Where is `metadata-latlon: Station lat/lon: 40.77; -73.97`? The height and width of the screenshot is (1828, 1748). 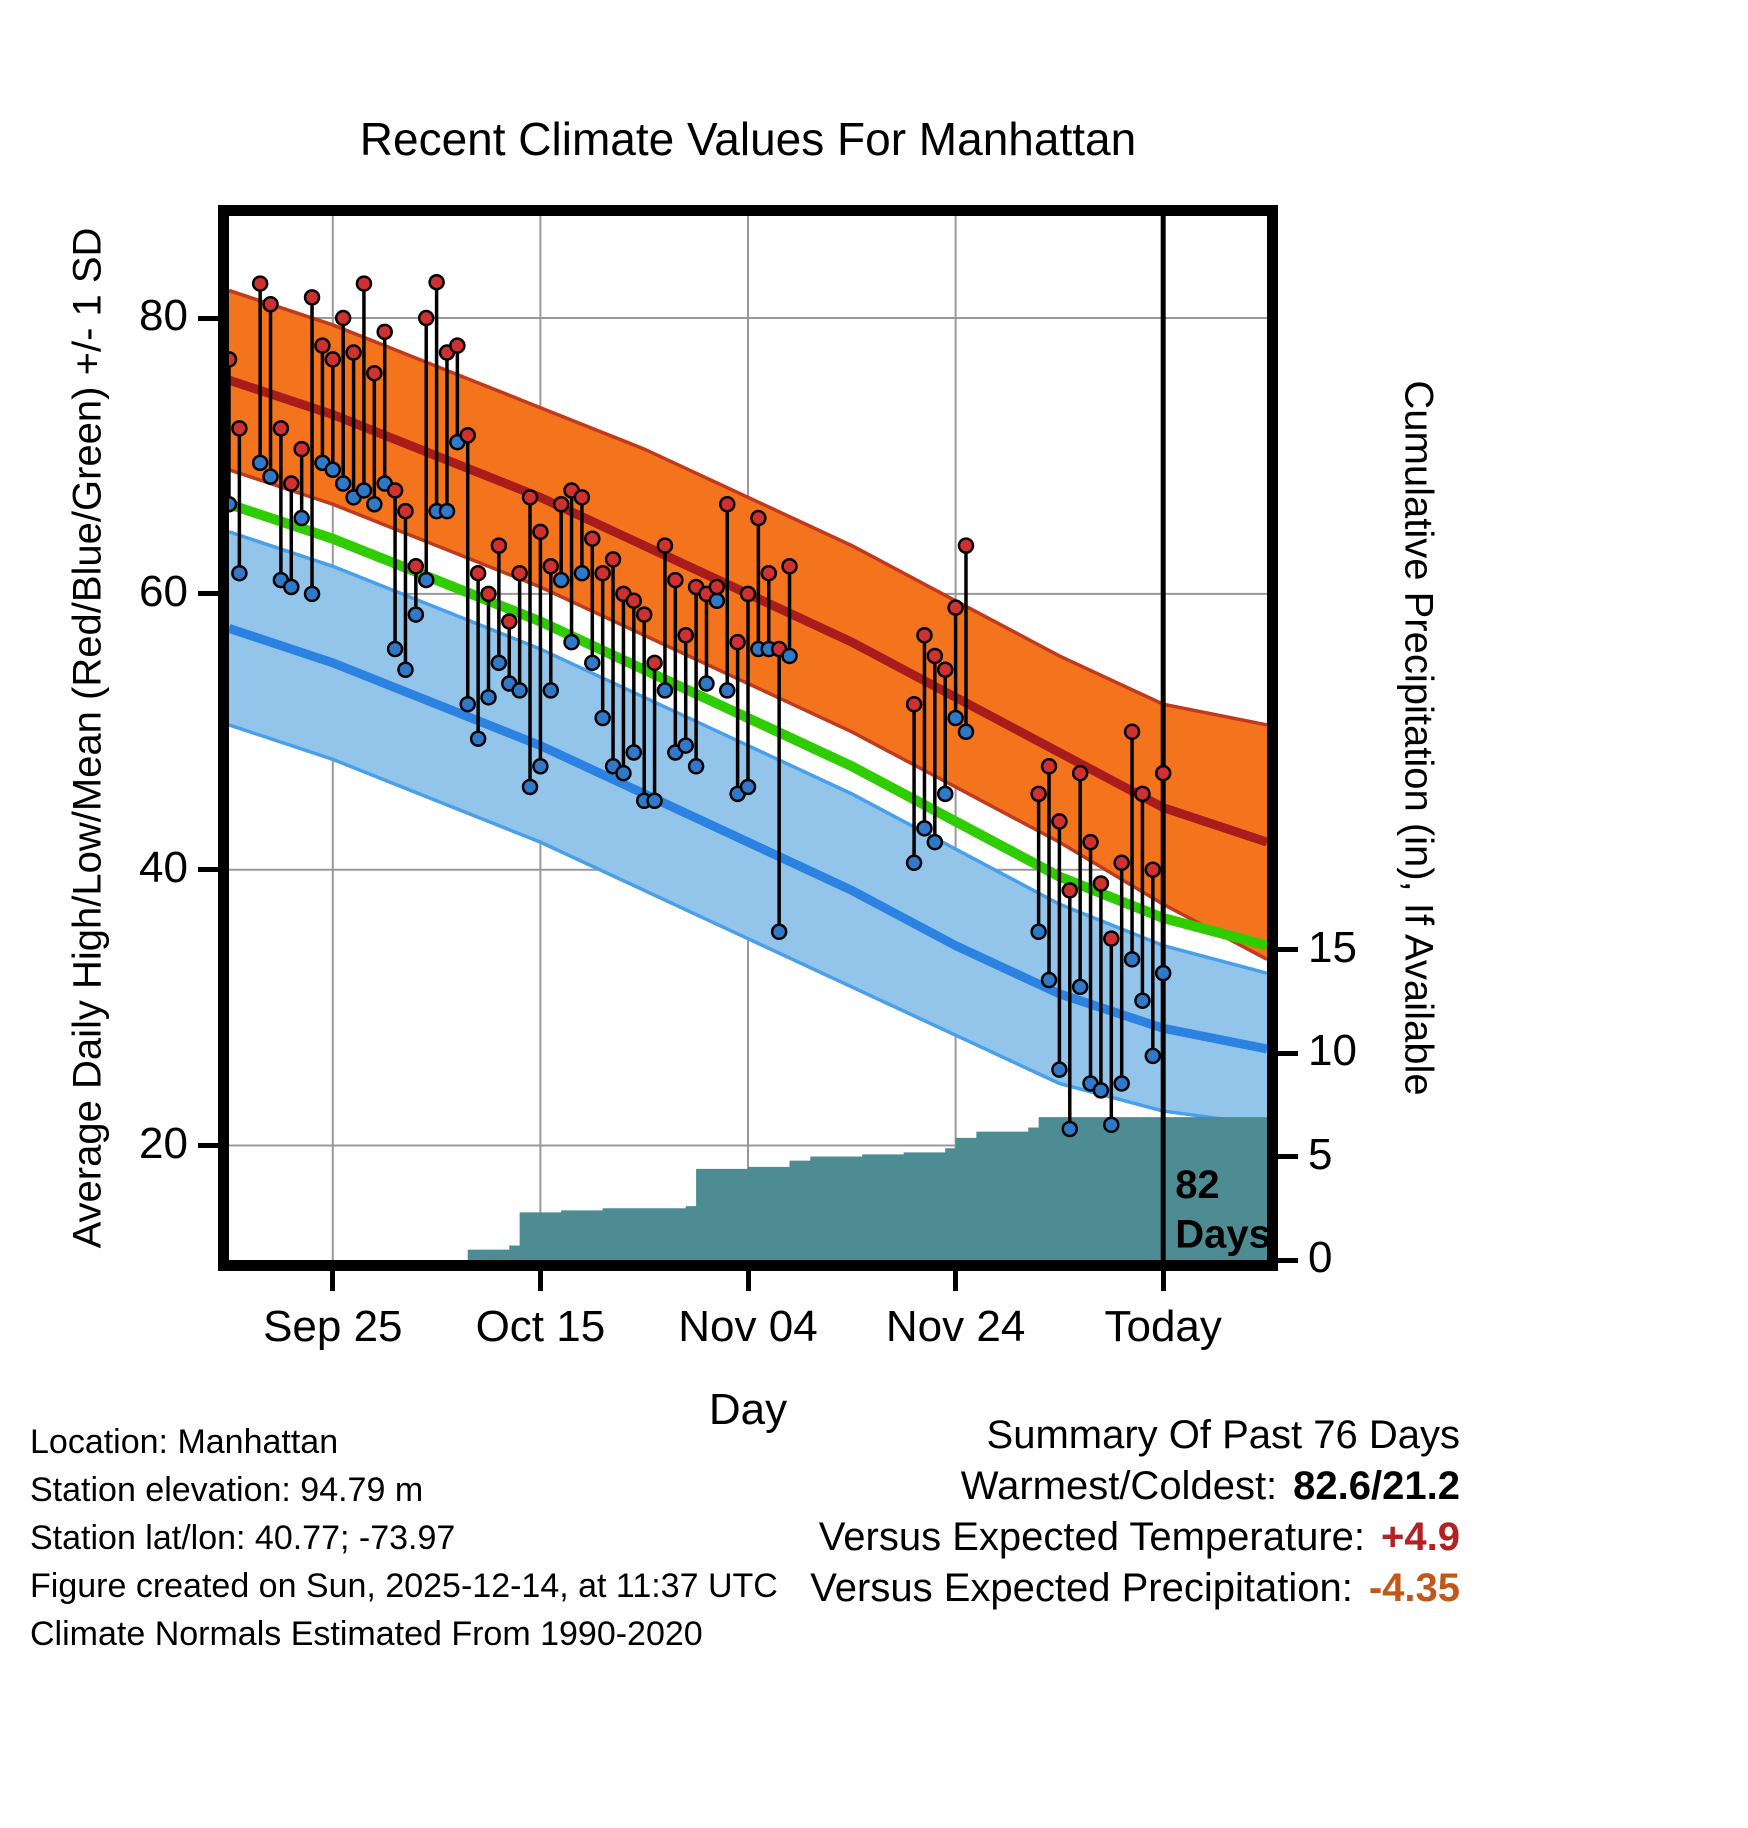 metadata-latlon: Station lat/lon: 40.77; -73.97 is located at coordinates (243, 1538).